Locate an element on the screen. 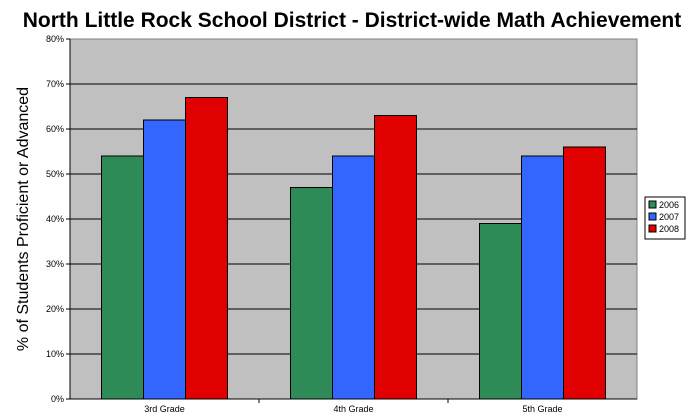  bar-2006-3rd-grade is located at coordinates (122, 277).